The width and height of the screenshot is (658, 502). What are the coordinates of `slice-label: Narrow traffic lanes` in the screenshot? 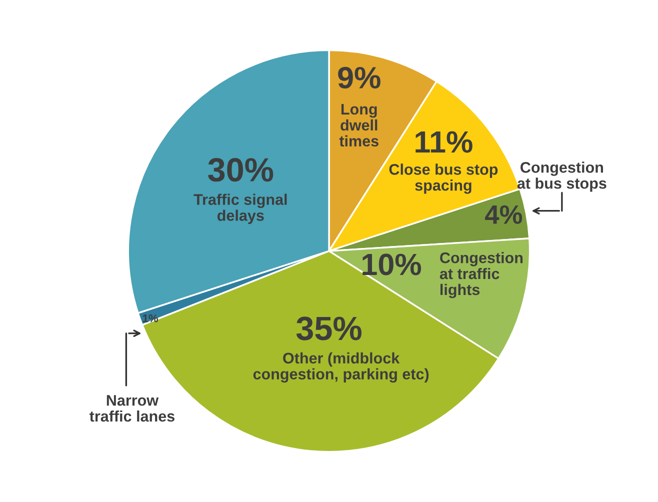 It's located at (132, 408).